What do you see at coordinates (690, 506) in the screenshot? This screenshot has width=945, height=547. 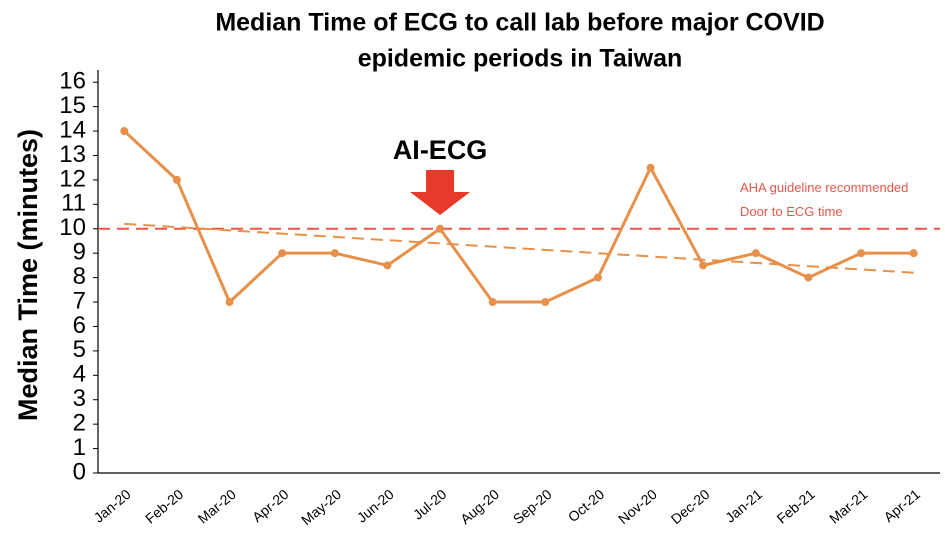 I see `x-tick-label: Dec-20` at bounding box center [690, 506].